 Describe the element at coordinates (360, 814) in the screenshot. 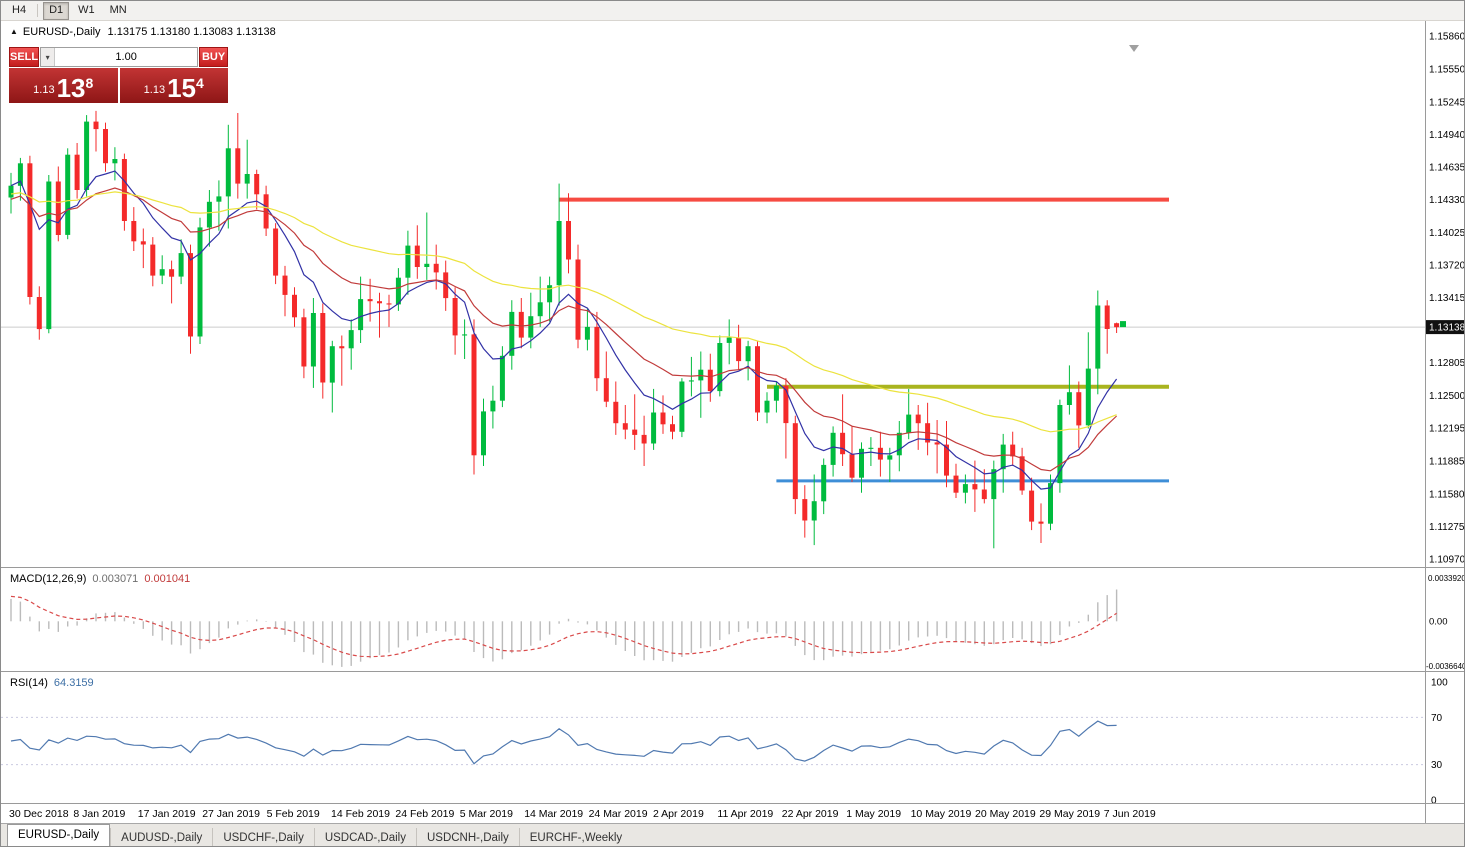

I see `date-tick-label: 14 Feb 2019` at that location.